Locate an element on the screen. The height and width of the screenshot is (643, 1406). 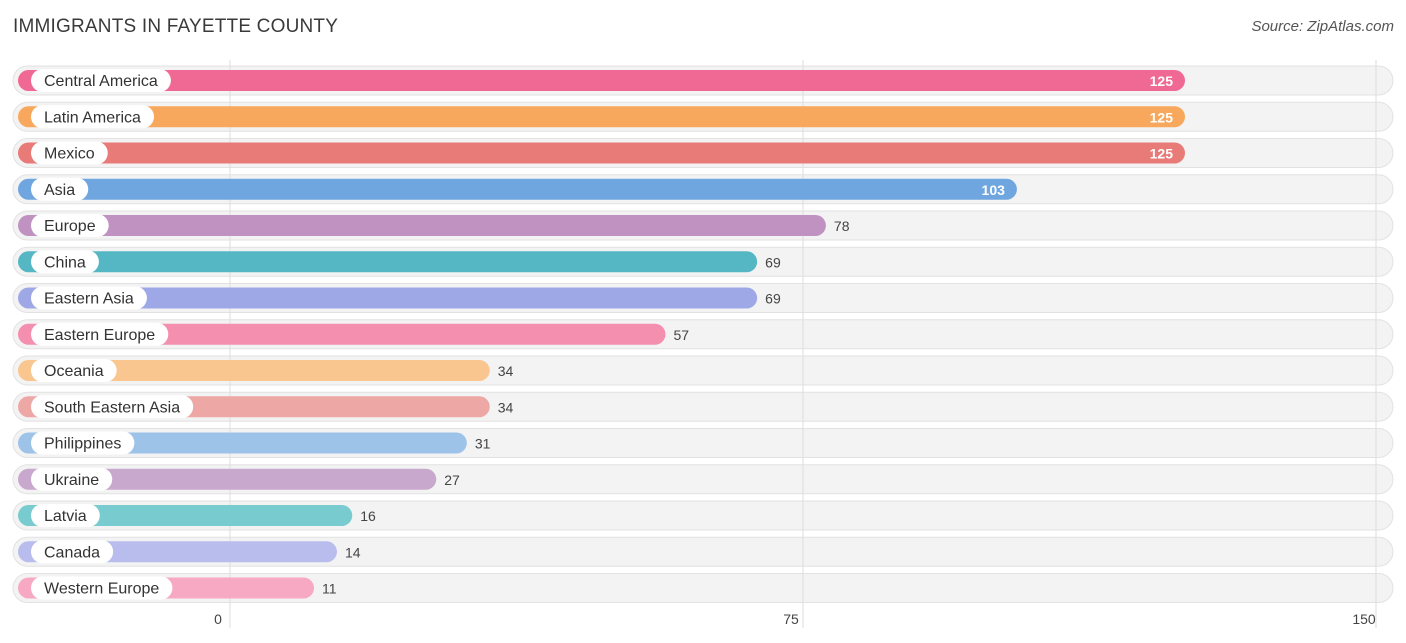
category-label: Eastern Europe is located at coordinates (99, 335).